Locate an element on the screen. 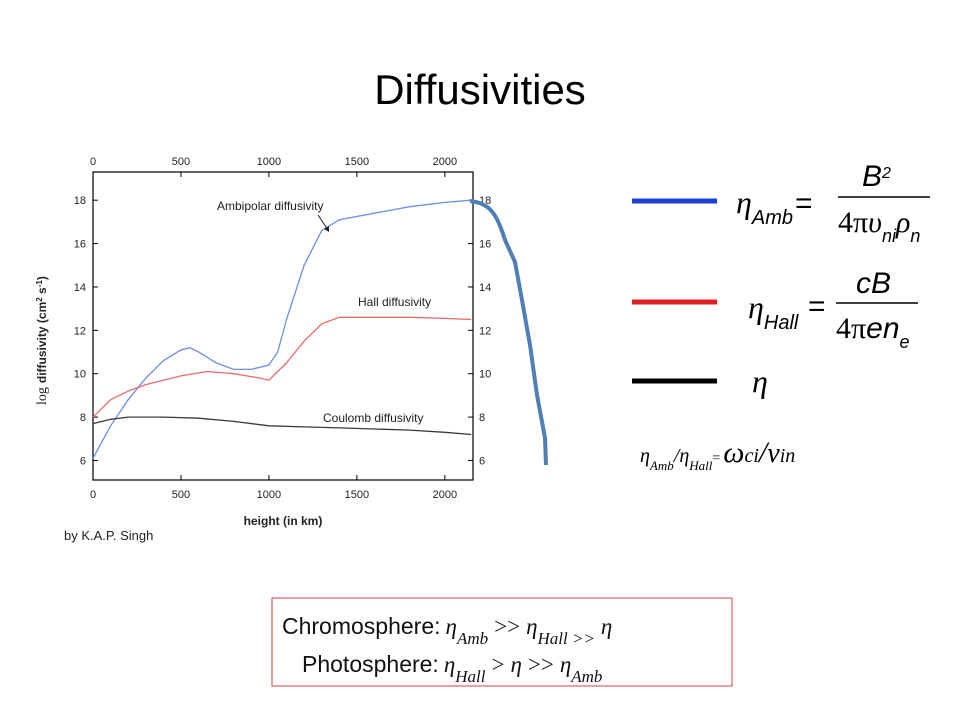 This screenshot has height=720, width=960. ratio-part: ω is located at coordinates (733, 452).